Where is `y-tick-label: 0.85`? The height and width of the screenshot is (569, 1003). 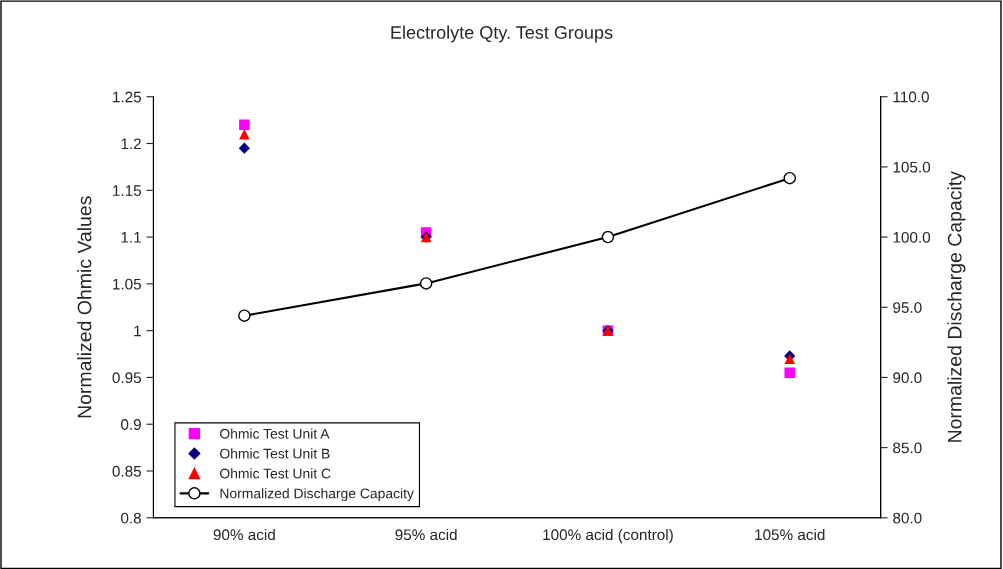 y-tick-label: 0.85 is located at coordinates (127, 471).